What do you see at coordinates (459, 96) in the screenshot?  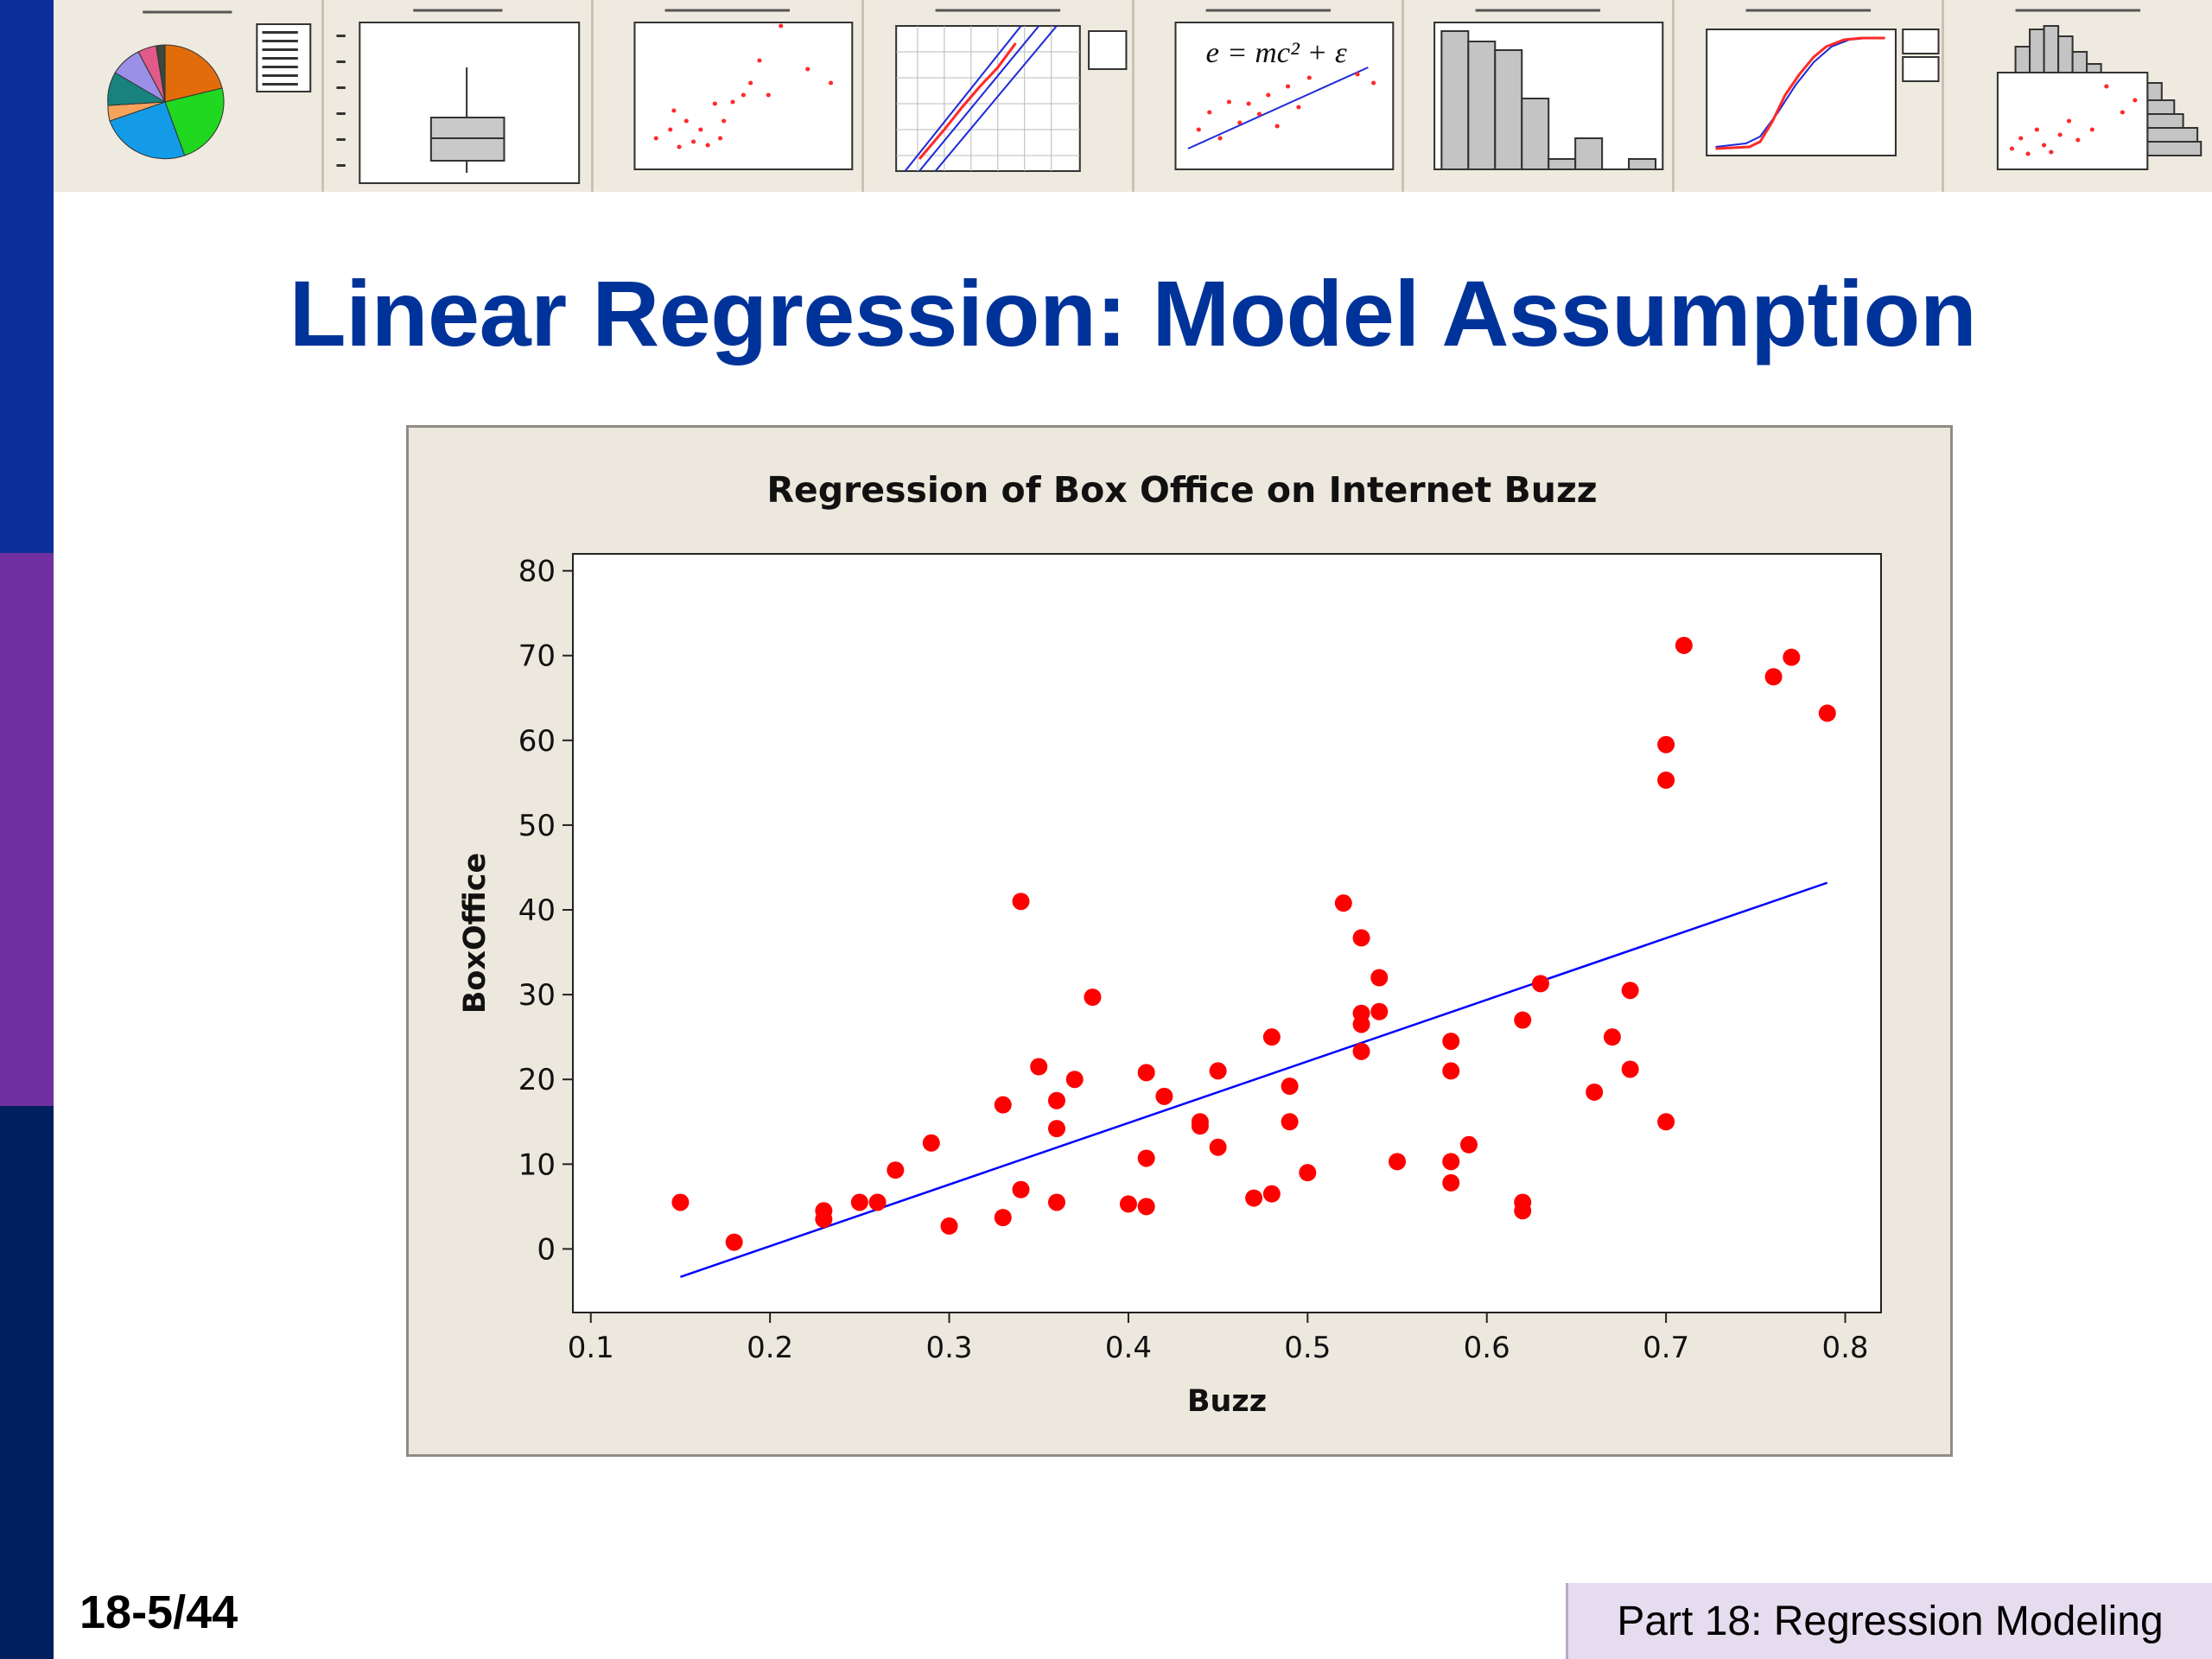 I see `thumbnail-boxplot` at bounding box center [459, 96].